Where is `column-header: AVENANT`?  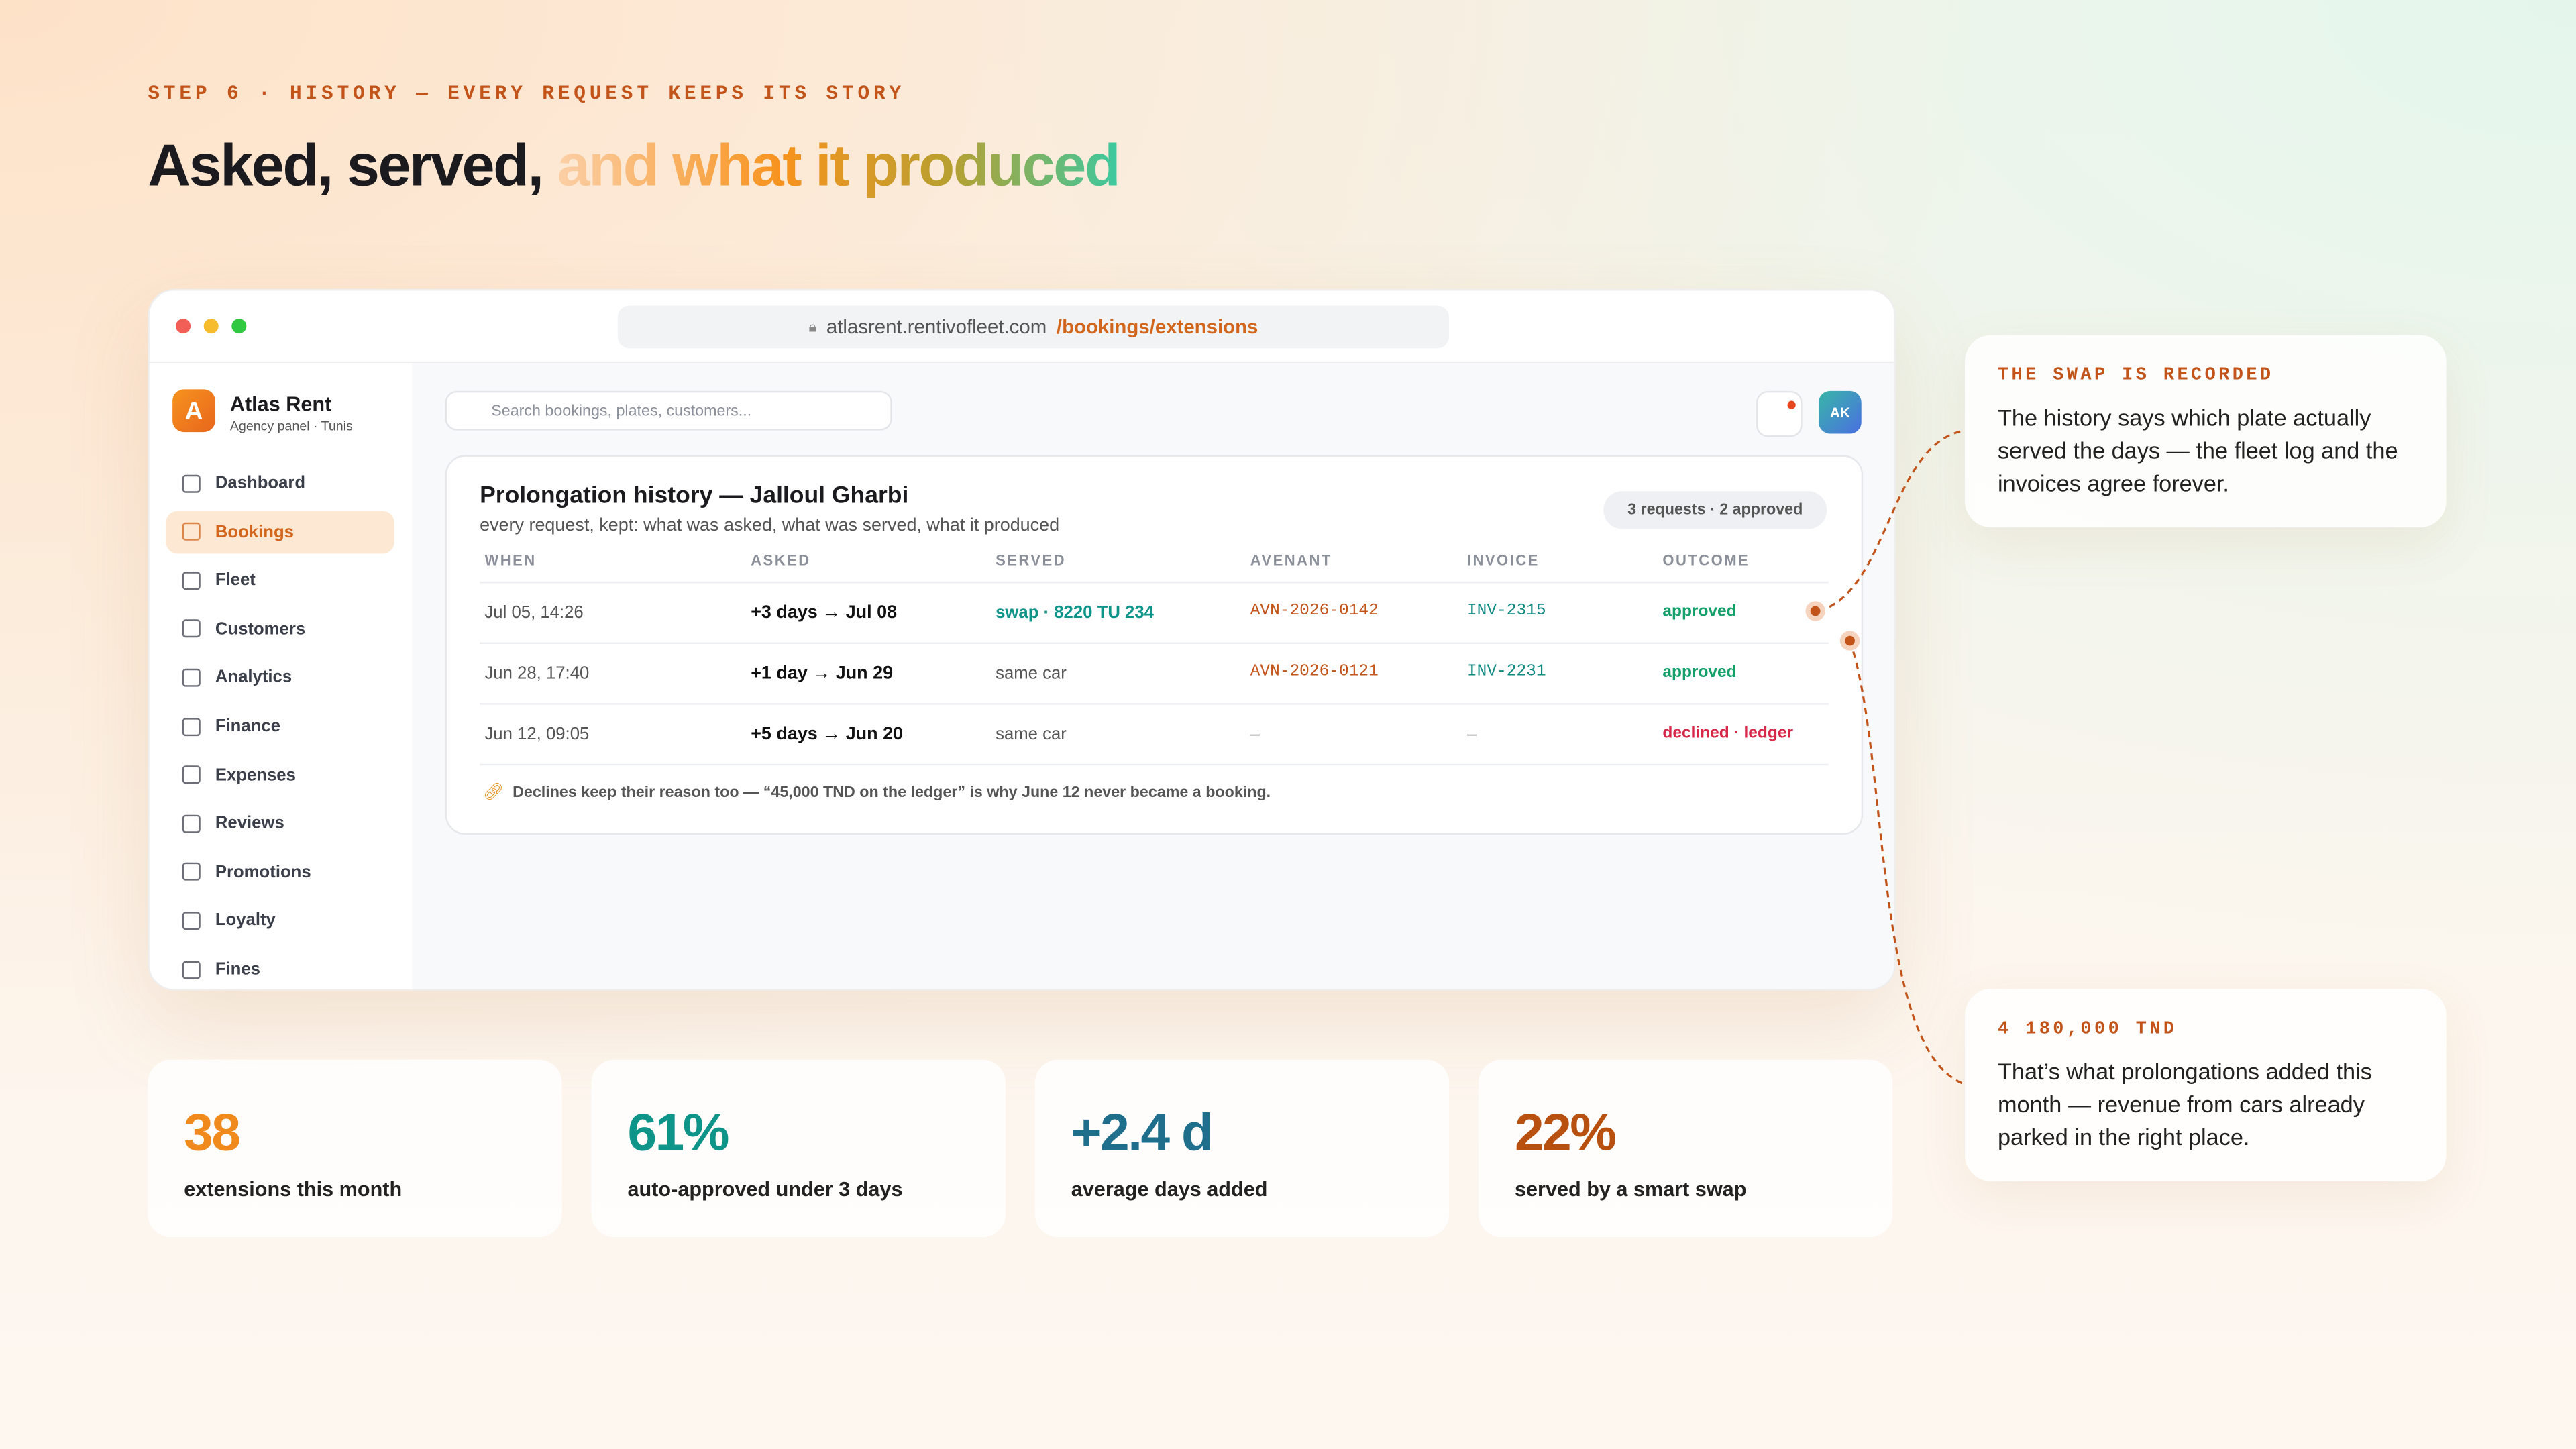
column-header: AVENANT is located at coordinates (1291, 560).